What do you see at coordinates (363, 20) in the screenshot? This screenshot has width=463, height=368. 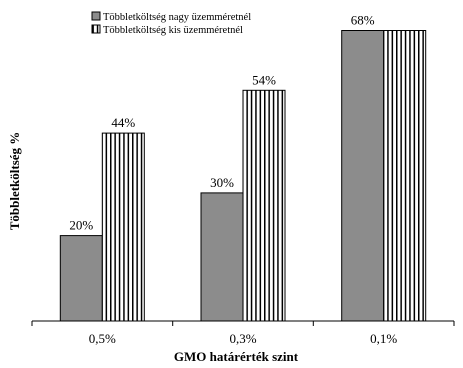 I see `data-label-series-1-3: 68%` at bounding box center [363, 20].